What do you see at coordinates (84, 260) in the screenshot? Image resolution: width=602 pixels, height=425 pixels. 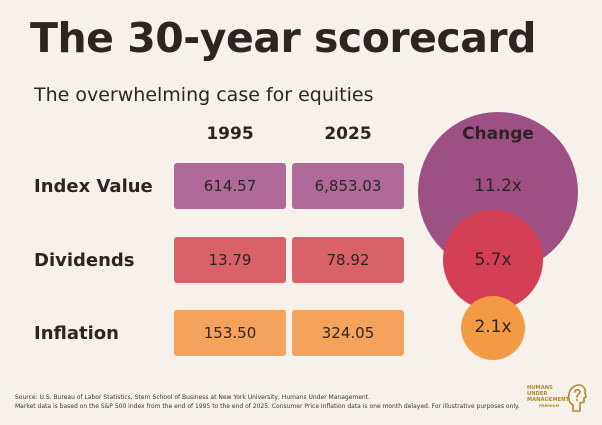 I see `row-label-dividends: Dividends` at bounding box center [84, 260].